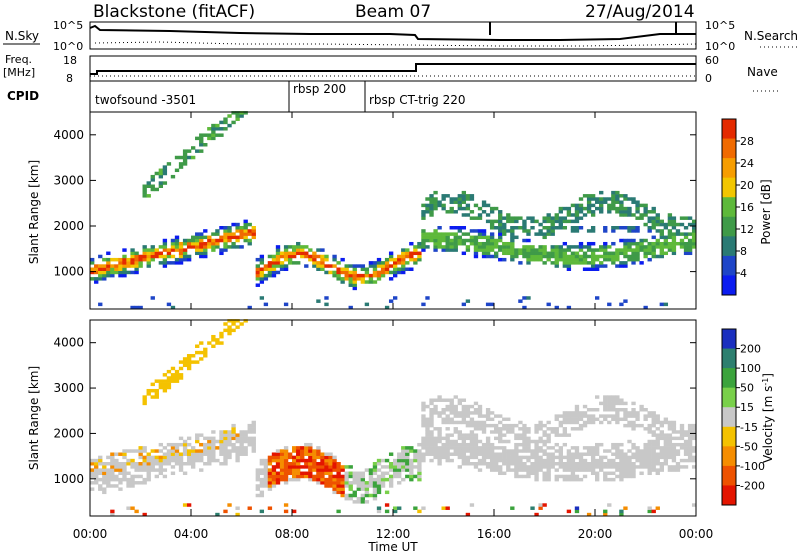 The image size is (800, 554). I want to click on freq-left-label-1: Freq., so click(18, 59).